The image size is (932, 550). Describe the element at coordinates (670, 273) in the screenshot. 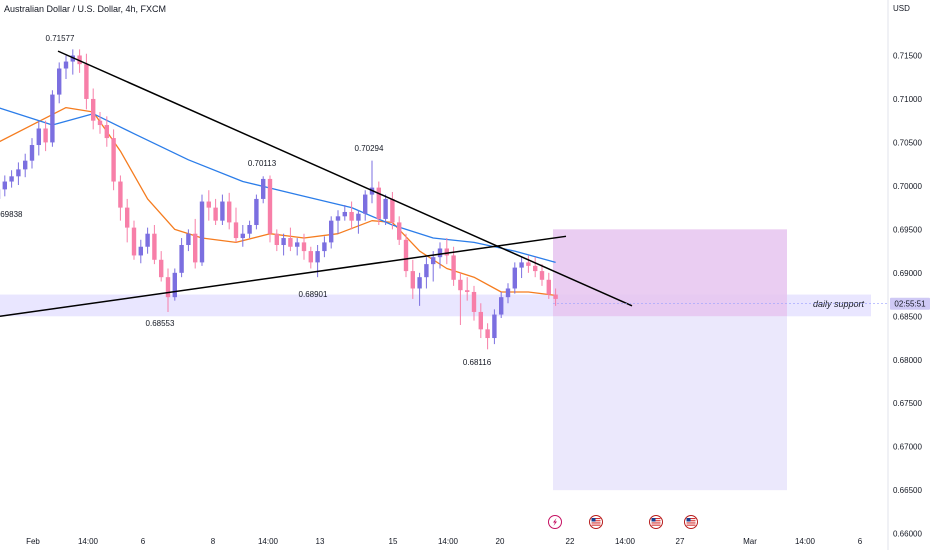

I see `position-box-target` at that location.